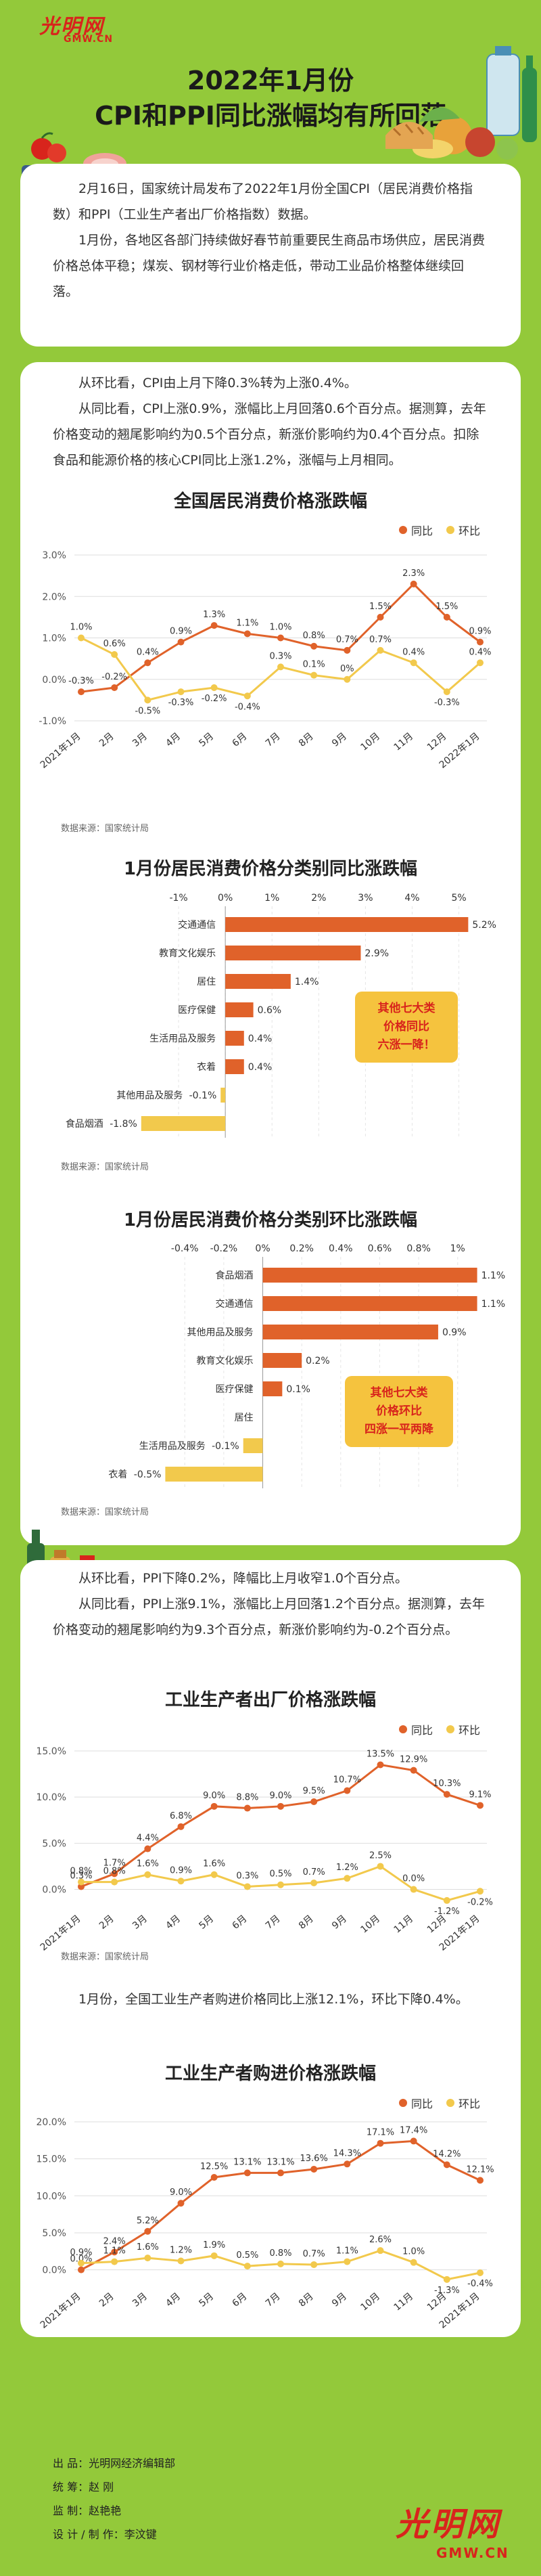 The width and height of the screenshot is (541, 2576). I want to click on data-label: 1.2%, so click(181, 2250).